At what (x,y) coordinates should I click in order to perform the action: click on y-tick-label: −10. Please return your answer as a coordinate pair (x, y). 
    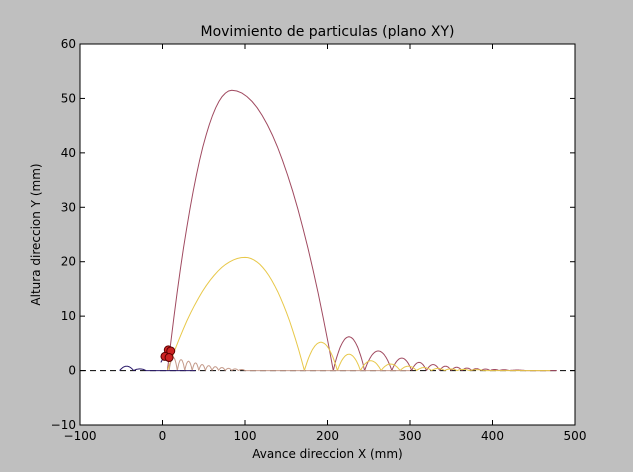
    Looking at the image, I should click on (63, 425).